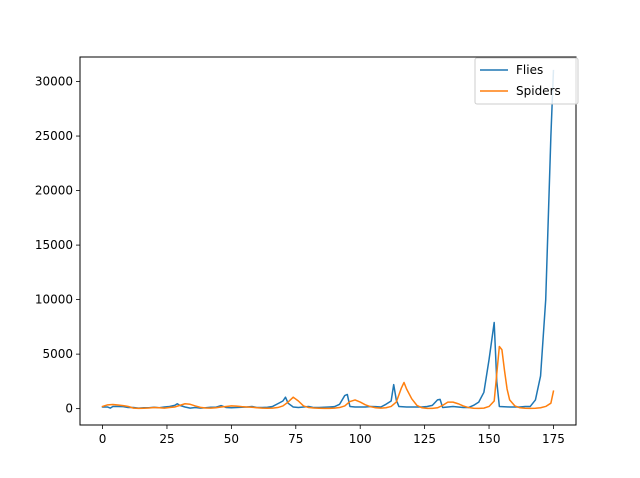 This screenshot has height=478, width=640. Describe the element at coordinates (54, 136) in the screenshot. I see `y-tick-label: 25000` at that location.